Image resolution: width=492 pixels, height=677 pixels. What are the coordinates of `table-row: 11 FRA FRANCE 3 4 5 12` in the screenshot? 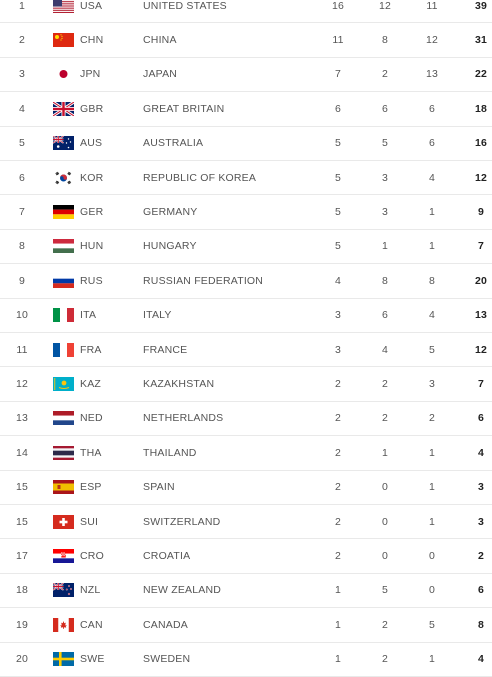 It's located at (246, 350).